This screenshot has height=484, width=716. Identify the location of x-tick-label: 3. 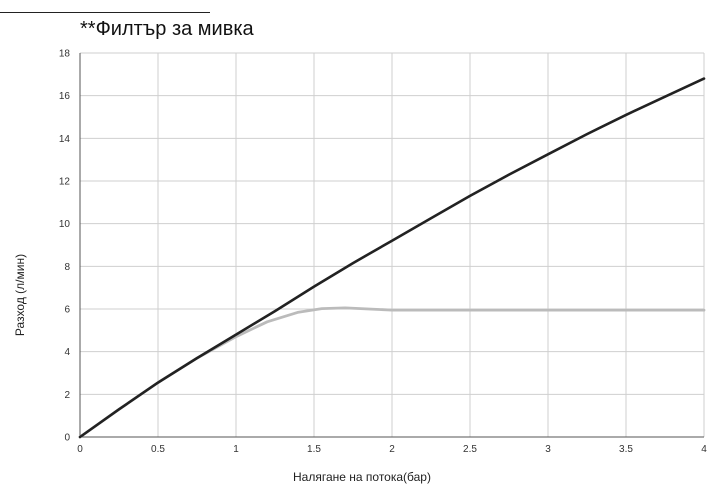
(548, 449).